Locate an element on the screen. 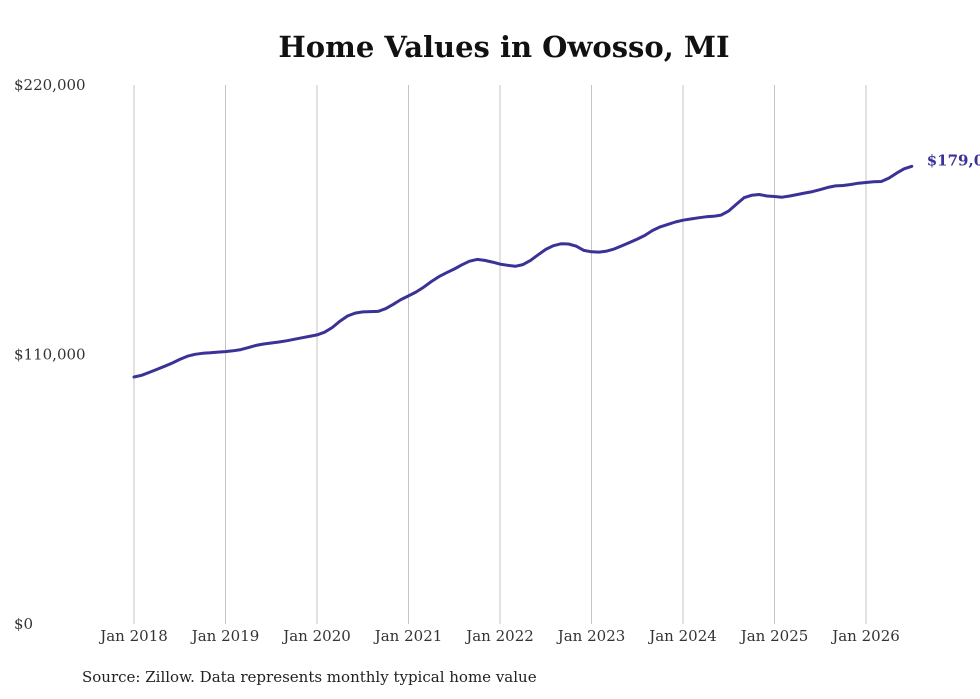 The image size is (980, 699). x-tick-label: Jan 2023 is located at coordinates (591, 636).